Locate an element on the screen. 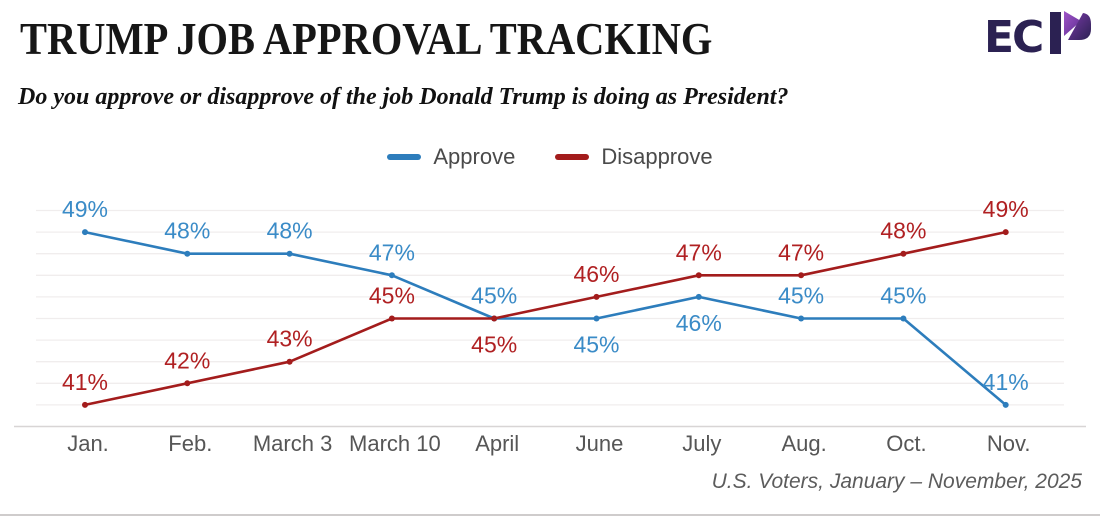 Image resolution: width=1100 pixels, height=516 pixels. value-label-disapprove: 46% is located at coordinates (596, 274).